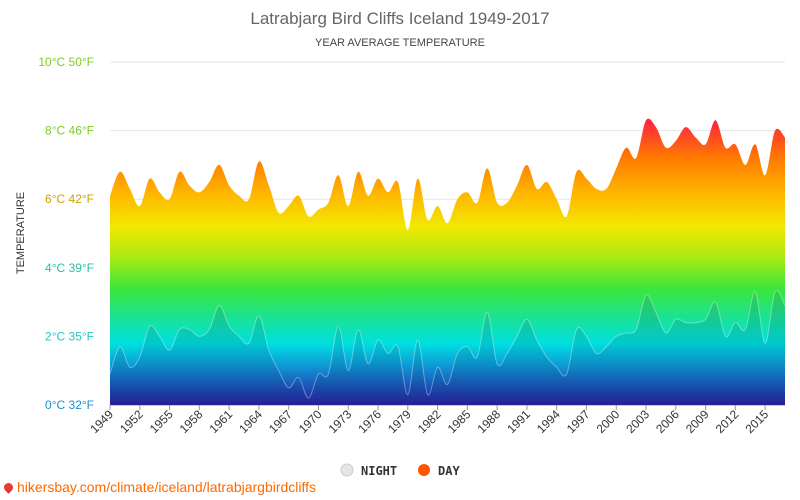 The width and height of the screenshot is (800, 500). What do you see at coordinates (400, 43) in the screenshot?
I see `chart-subtitle: YEAR AVERAGE TEMPERATURE` at bounding box center [400, 43].